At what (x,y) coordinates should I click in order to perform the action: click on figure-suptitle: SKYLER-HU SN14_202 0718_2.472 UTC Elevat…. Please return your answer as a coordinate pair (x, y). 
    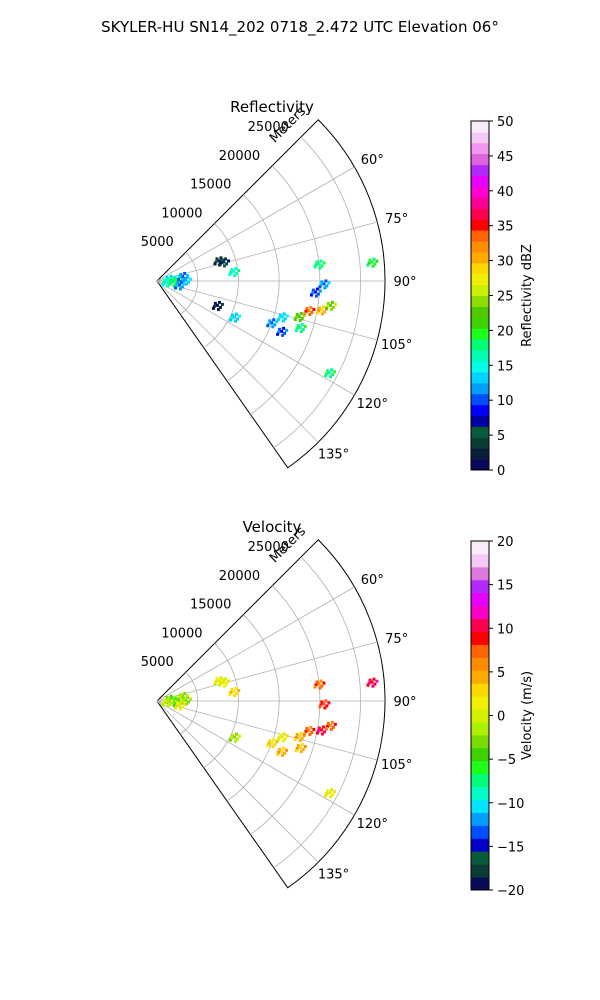
    Looking at the image, I should click on (300, 27).